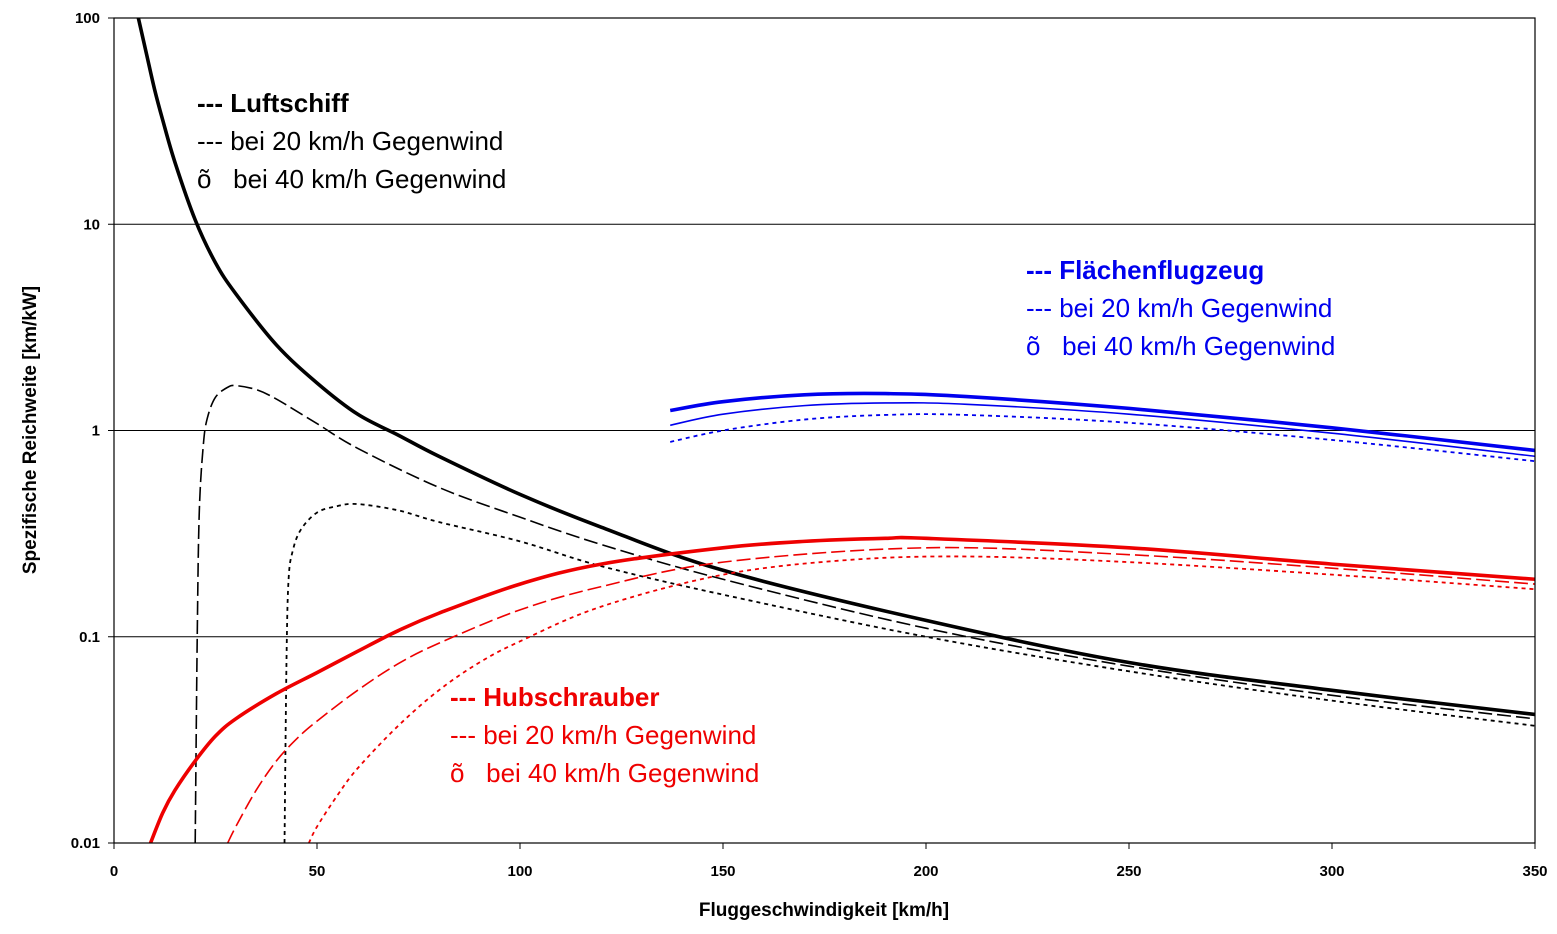 Image resolution: width=1557 pixels, height=934 pixels. I want to click on x-axis-title: Fluggeschwindigkeit [km/h], so click(824, 910).